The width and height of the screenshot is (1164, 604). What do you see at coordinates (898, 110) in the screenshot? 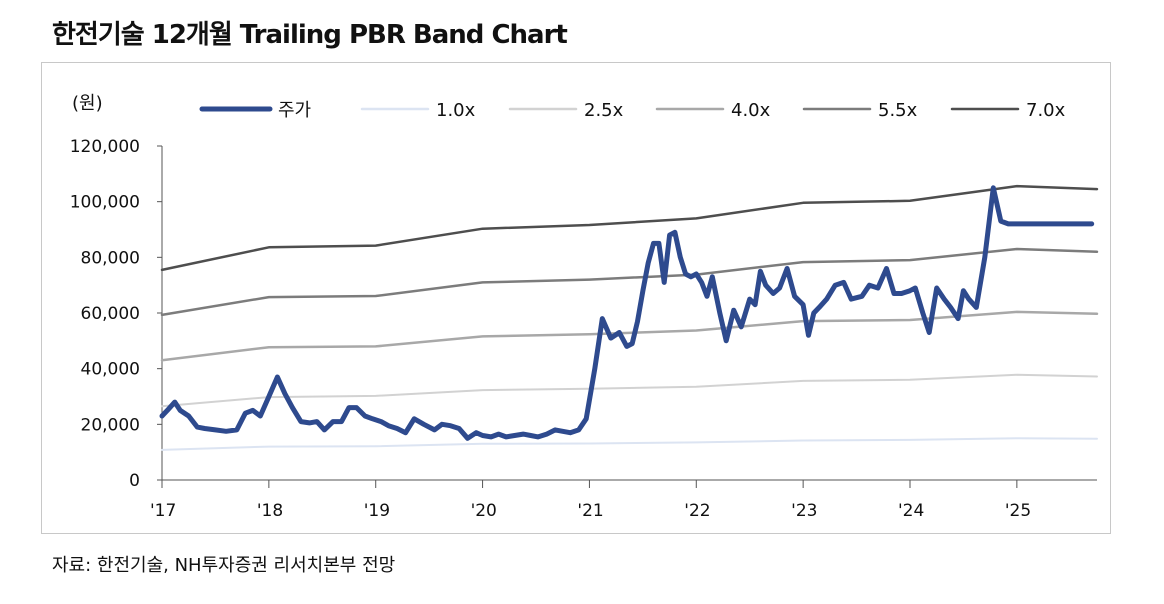
I see `legend-label: 5.5x` at bounding box center [898, 110].